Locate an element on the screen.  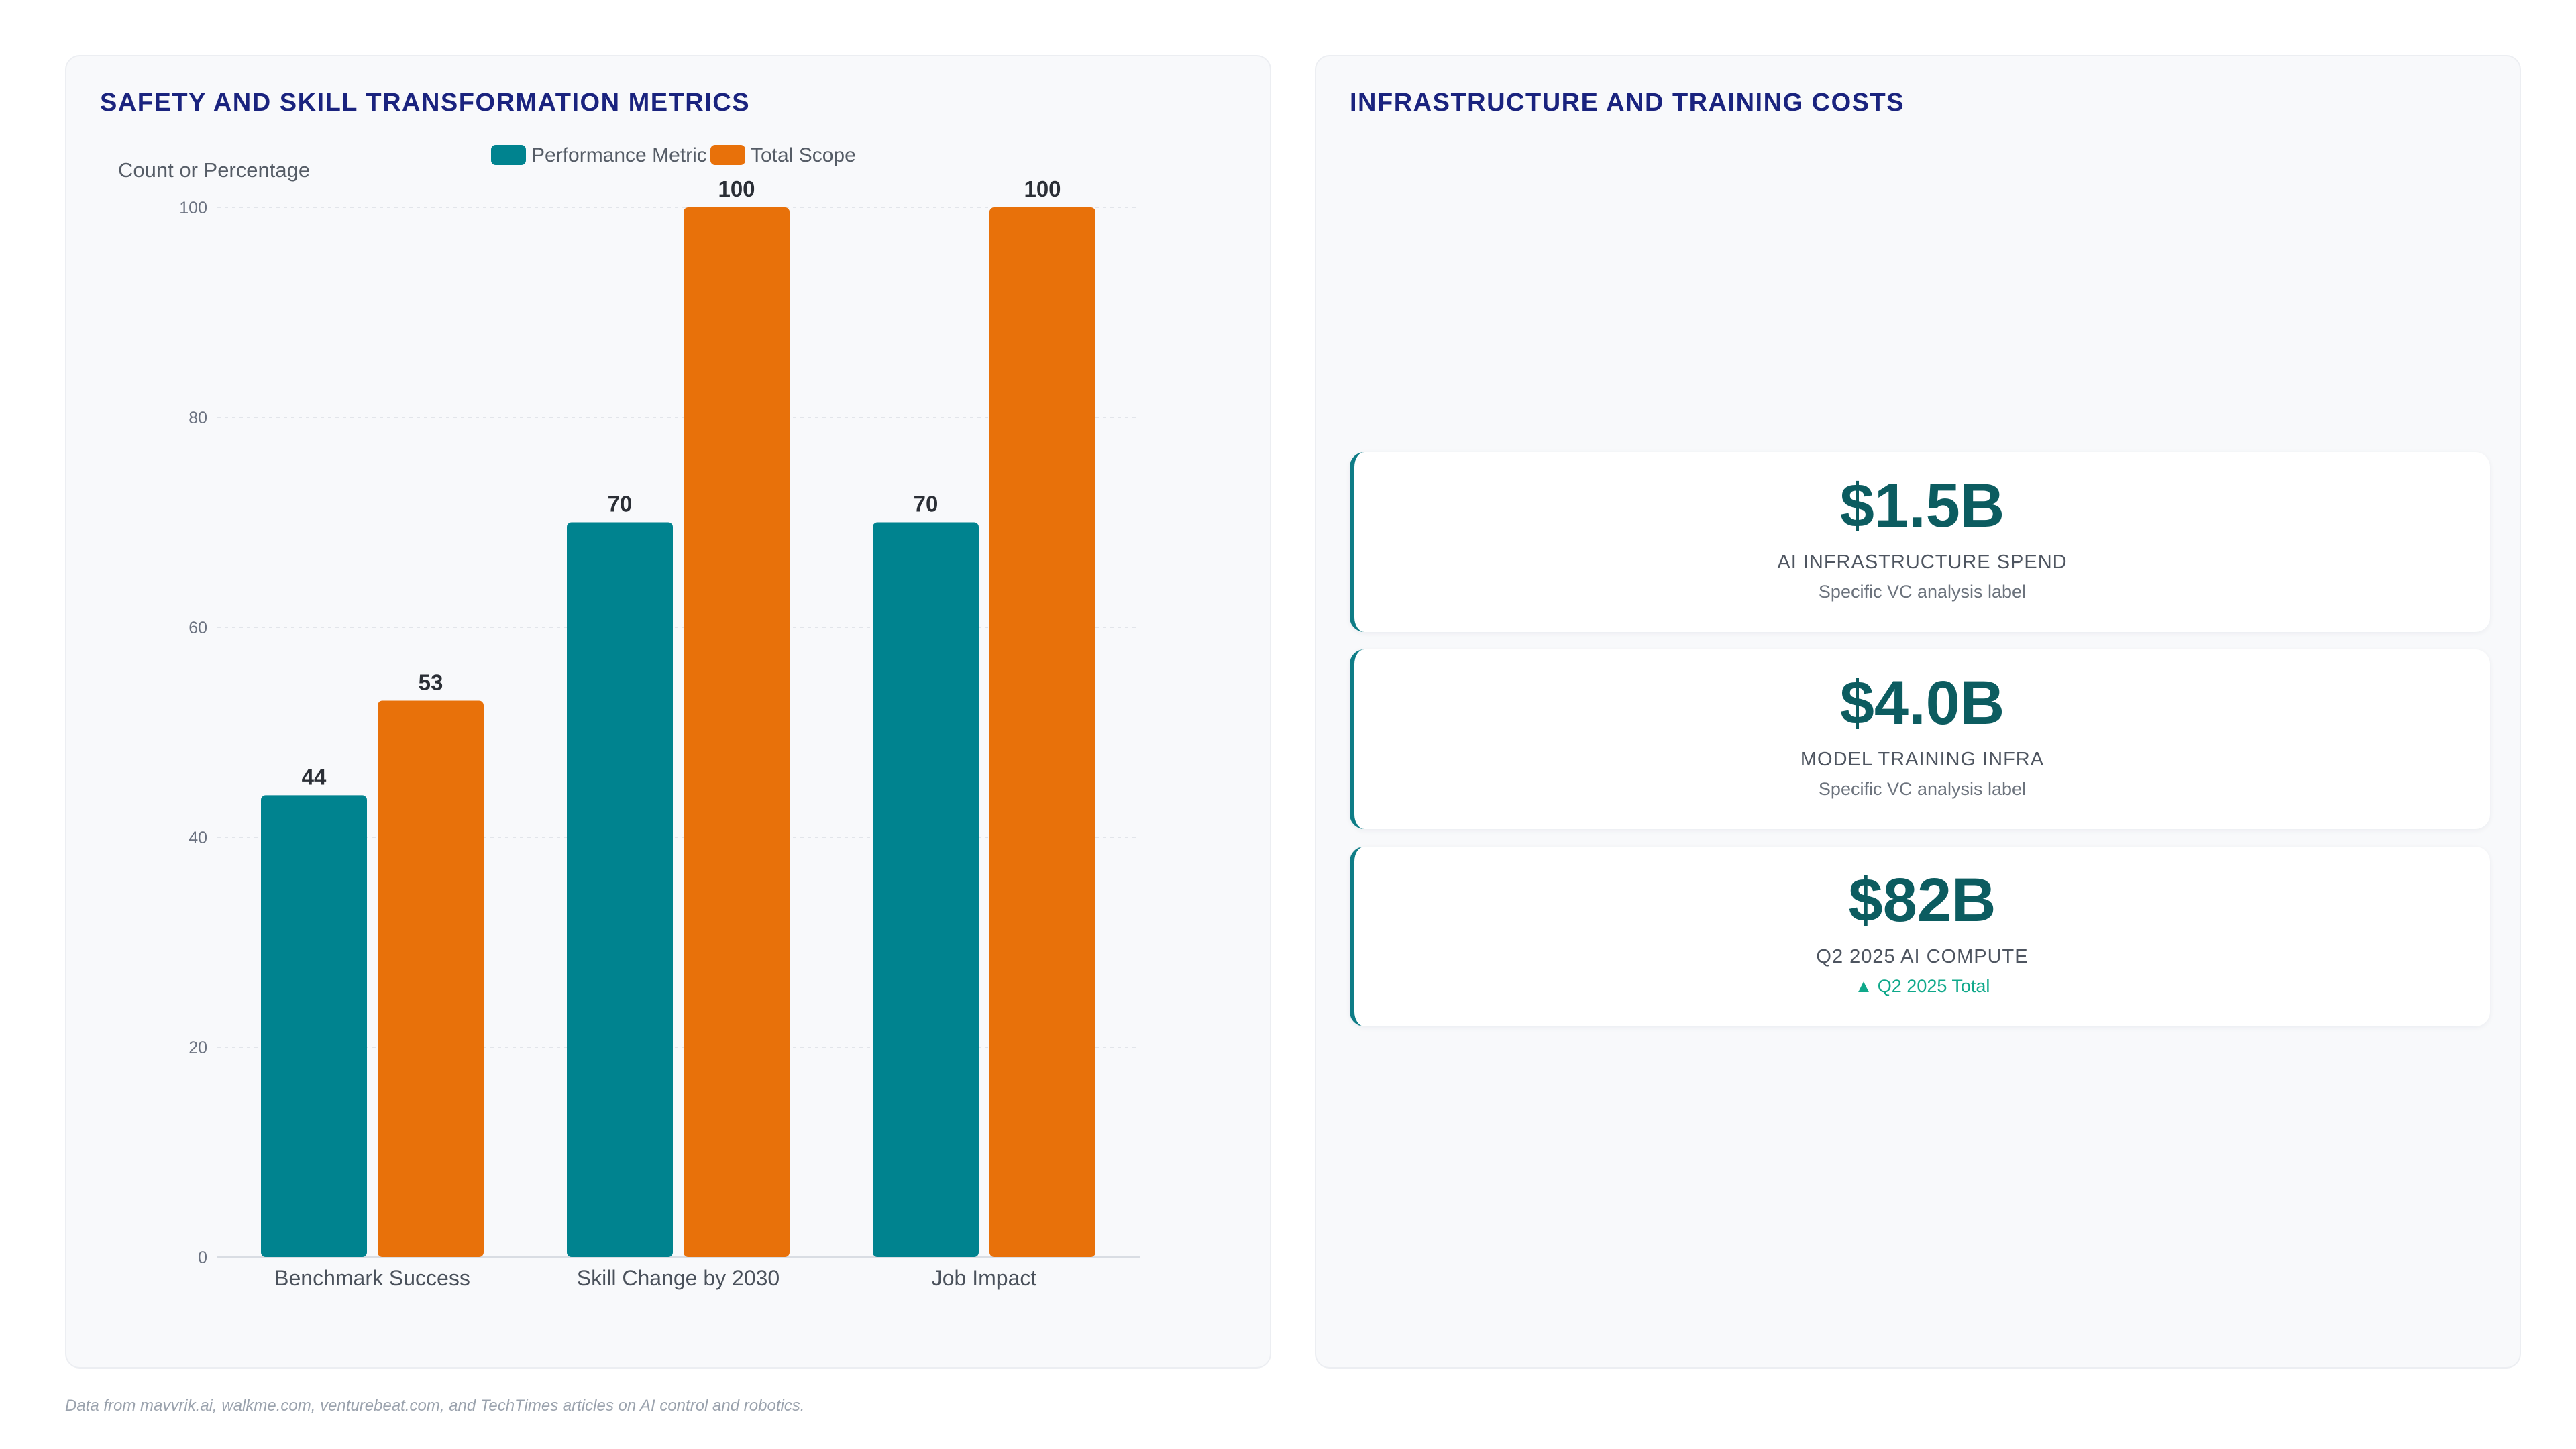
legend-label: Performance Metric is located at coordinates (619, 155).